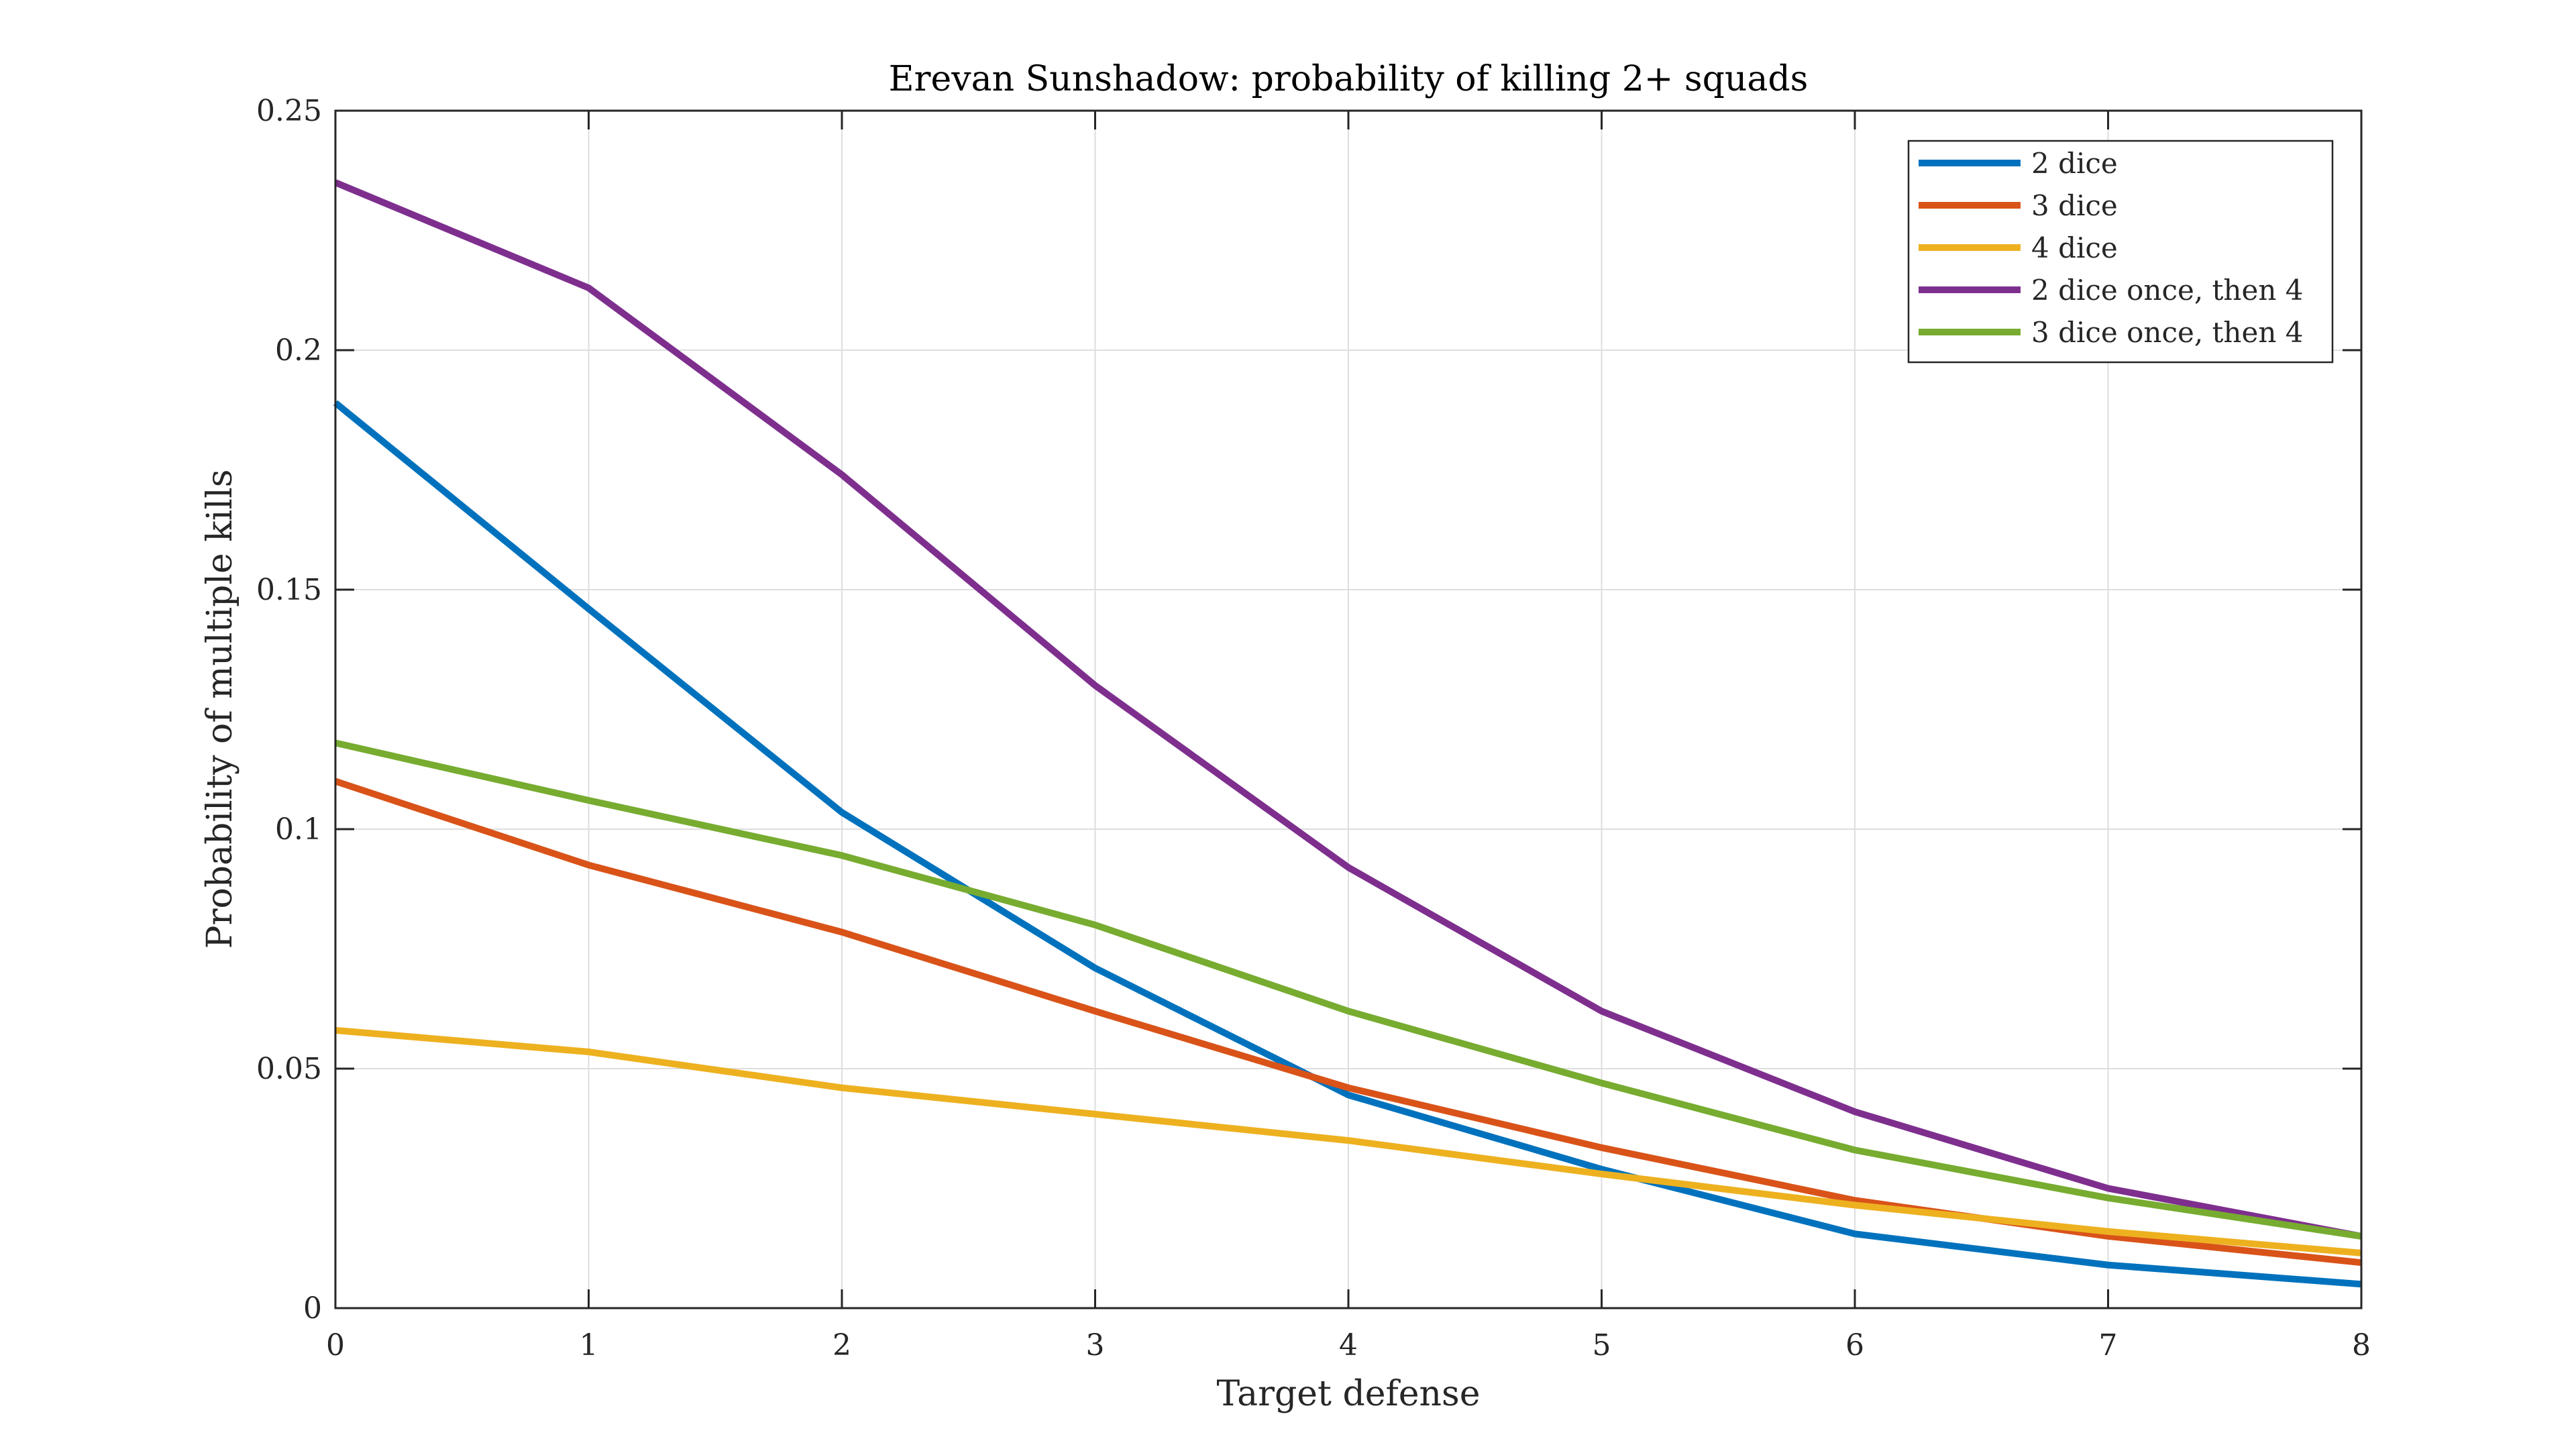  Describe the element at coordinates (2167, 332) in the screenshot. I see `legend-label: 3 dice once, then 4` at that location.